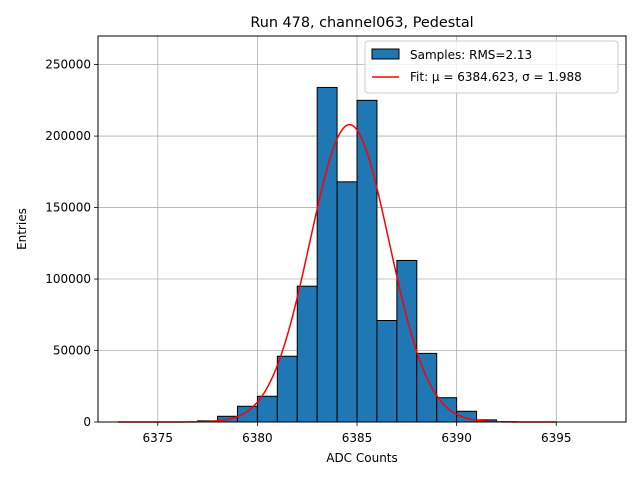 The height and width of the screenshot is (484, 640). Describe the element at coordinates (158, 438) in the screenshot. I see `x-tick-label: 6375` at that location.